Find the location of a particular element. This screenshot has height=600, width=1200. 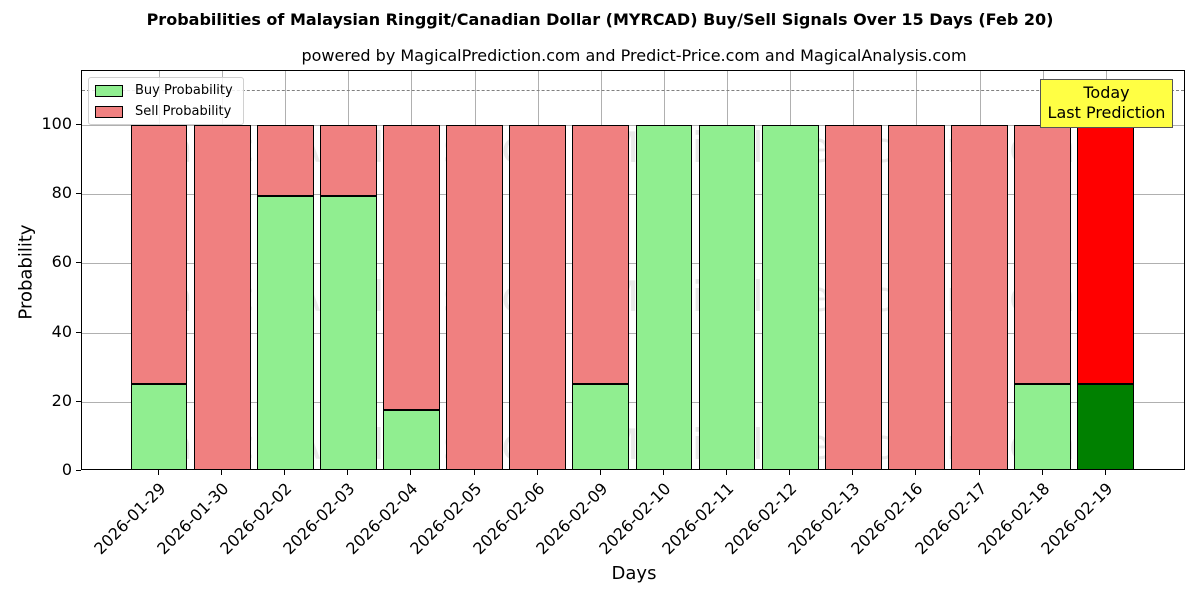

annotation-line1: Today is located at coordinates (1106, 92).